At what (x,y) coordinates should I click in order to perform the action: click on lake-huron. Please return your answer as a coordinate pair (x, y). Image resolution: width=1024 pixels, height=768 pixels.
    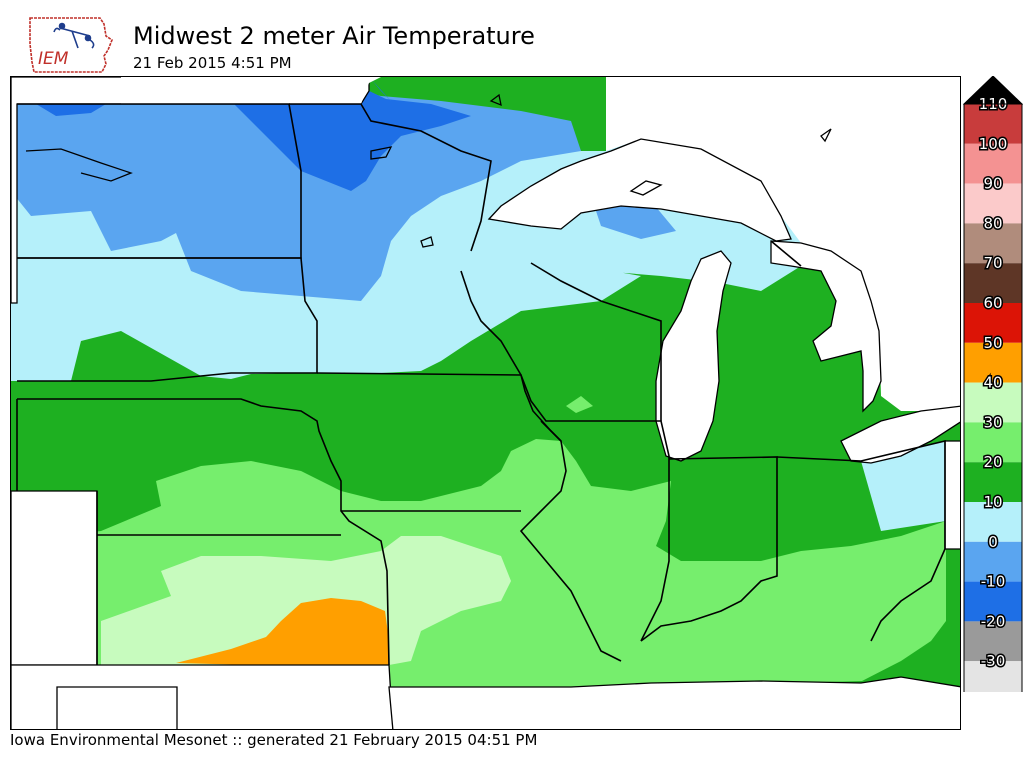
    Looking at the image, I should click on (826, 326).